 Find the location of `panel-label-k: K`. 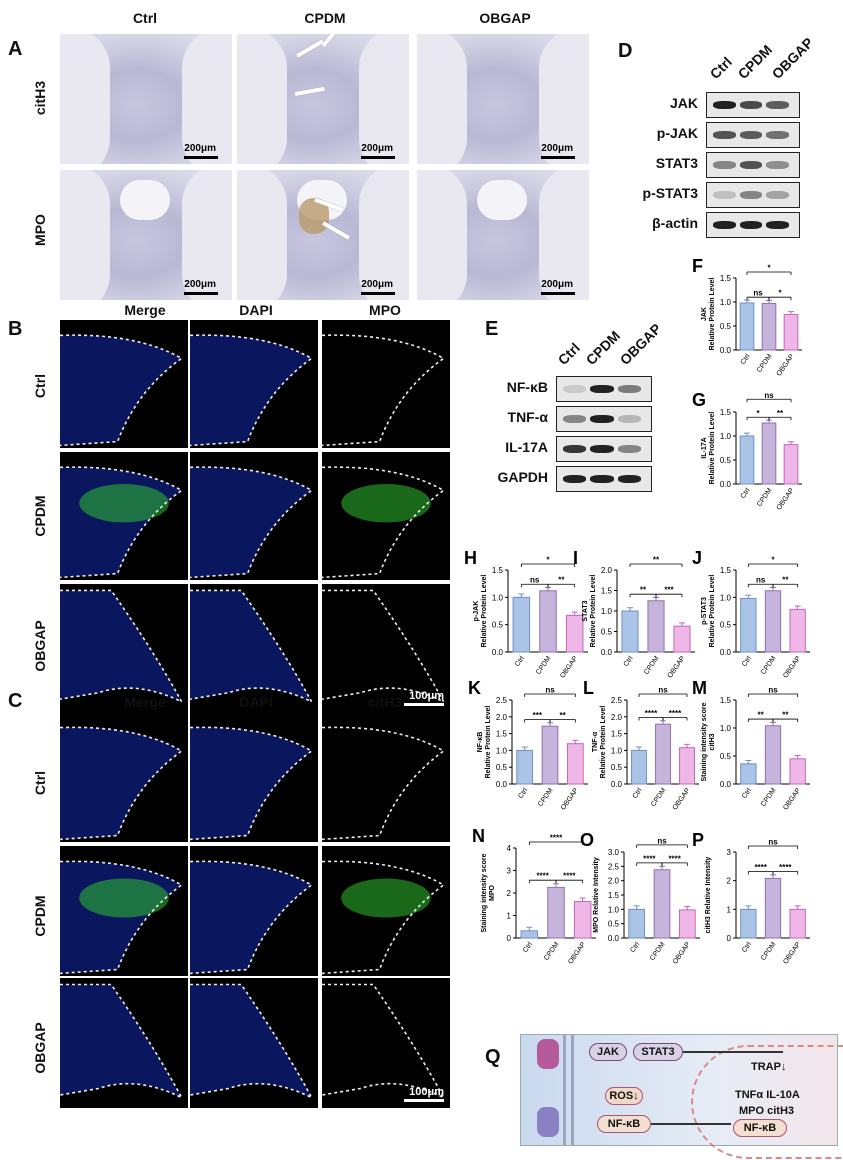

panel-label-k: K is located at coordinates (474, 688).